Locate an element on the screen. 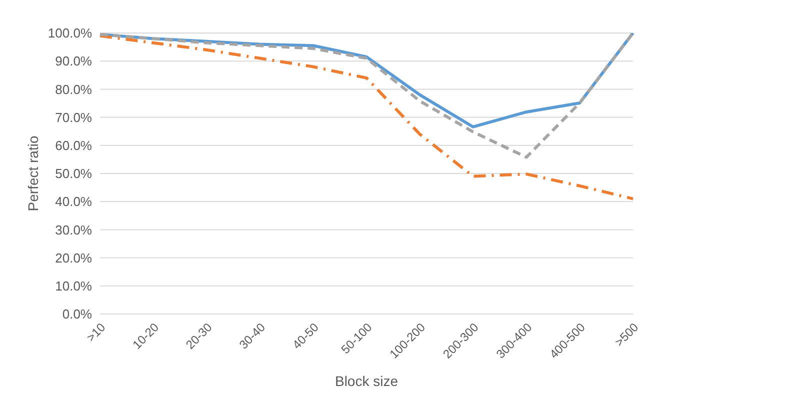  y-tick-label: 0.0% is located at coordinates (77, 314).